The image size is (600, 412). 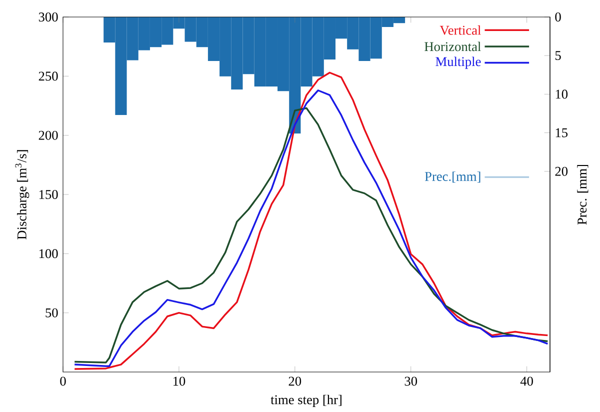 I want to click on x-tick-label: 20, so click(x=295, y=381).